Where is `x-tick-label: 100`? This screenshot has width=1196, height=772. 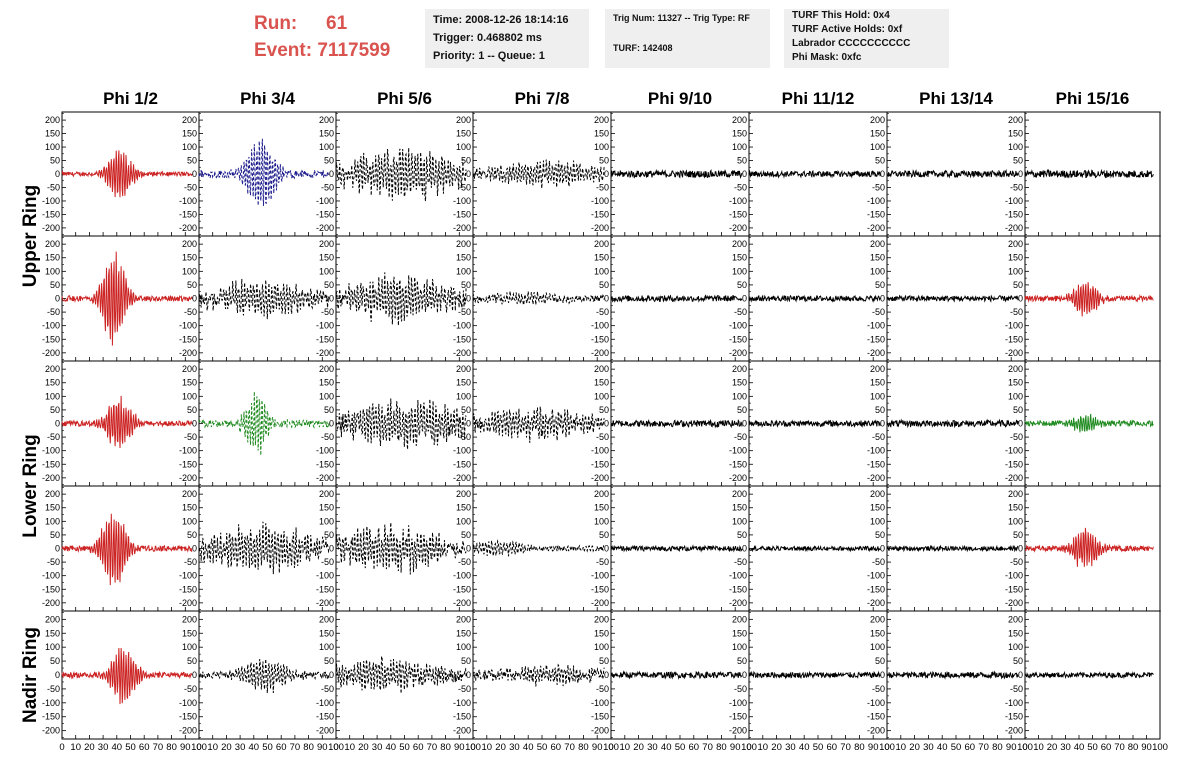
x-tick-label: 100 is located at coordinates (336, 747).